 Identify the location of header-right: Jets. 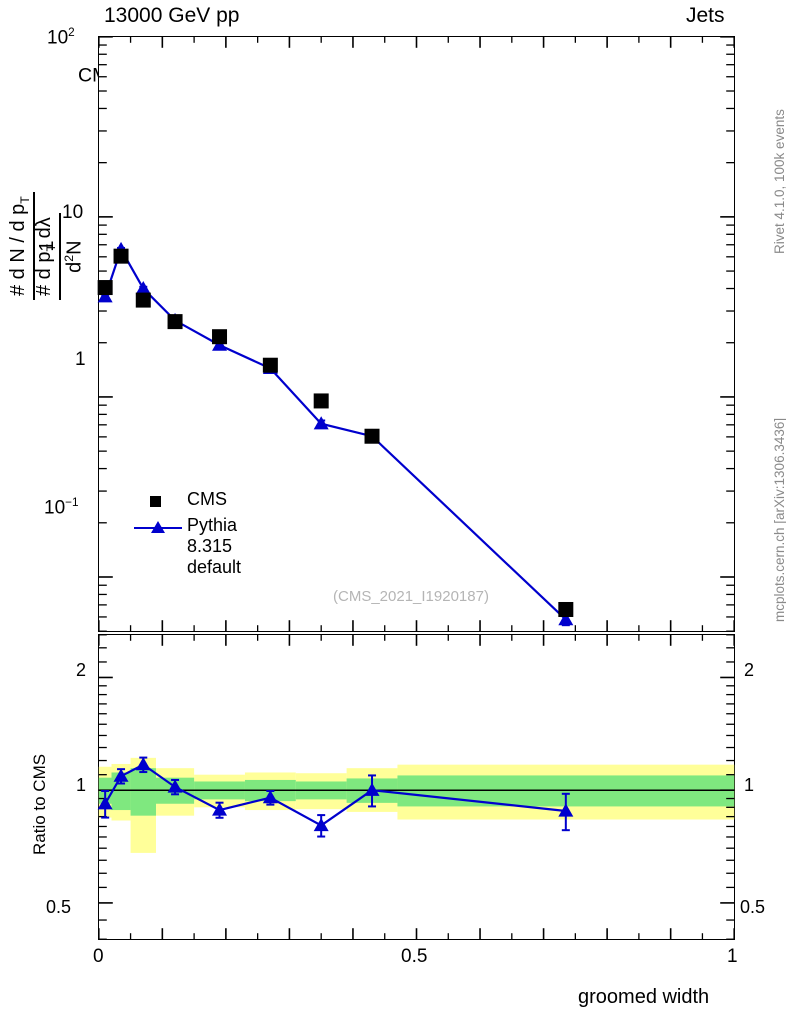
(705, 15).